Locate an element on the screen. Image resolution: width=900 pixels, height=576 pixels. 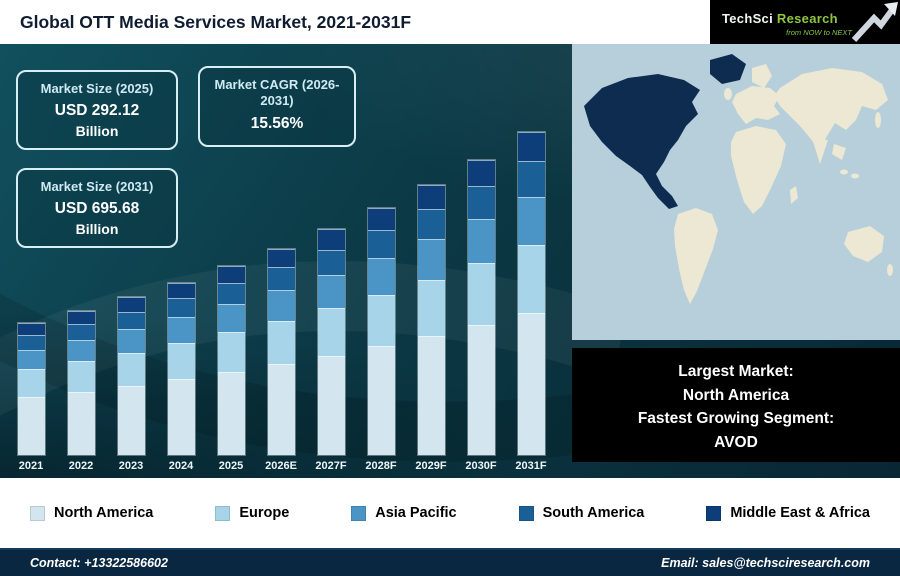
market-size-2031-value: USD 695.68 is located at coordinates (97, 209).